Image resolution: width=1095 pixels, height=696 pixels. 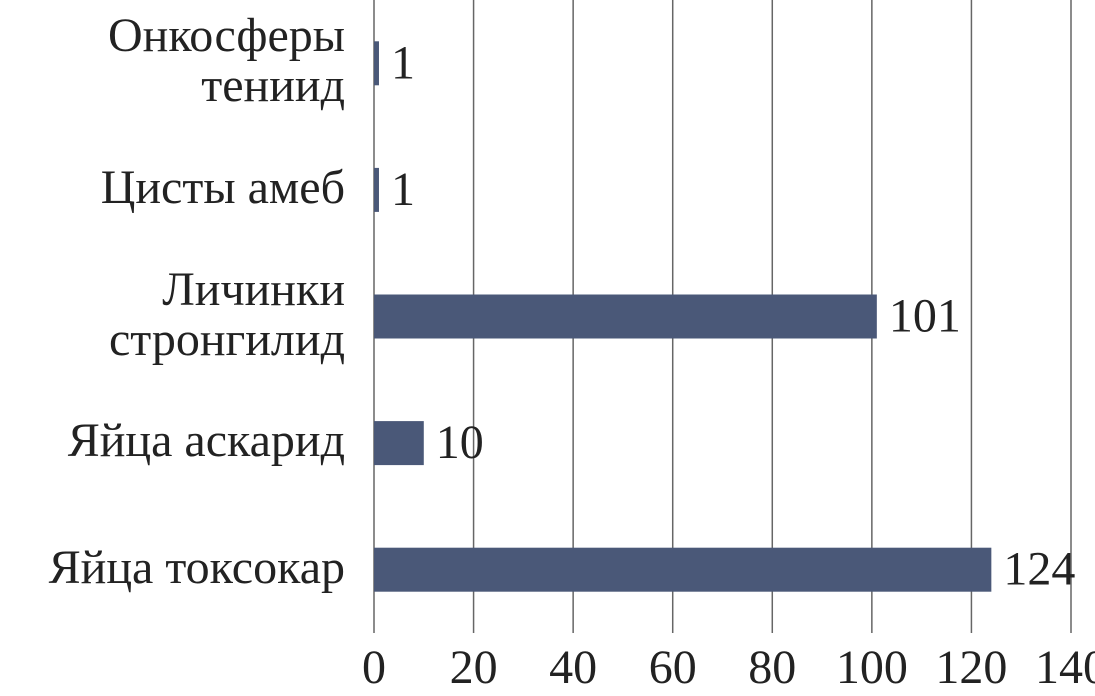 What do you see at coordinates (474, 667) in the screenshot?
I see `x-tick-label: 20` at bounding box center [474, 667].